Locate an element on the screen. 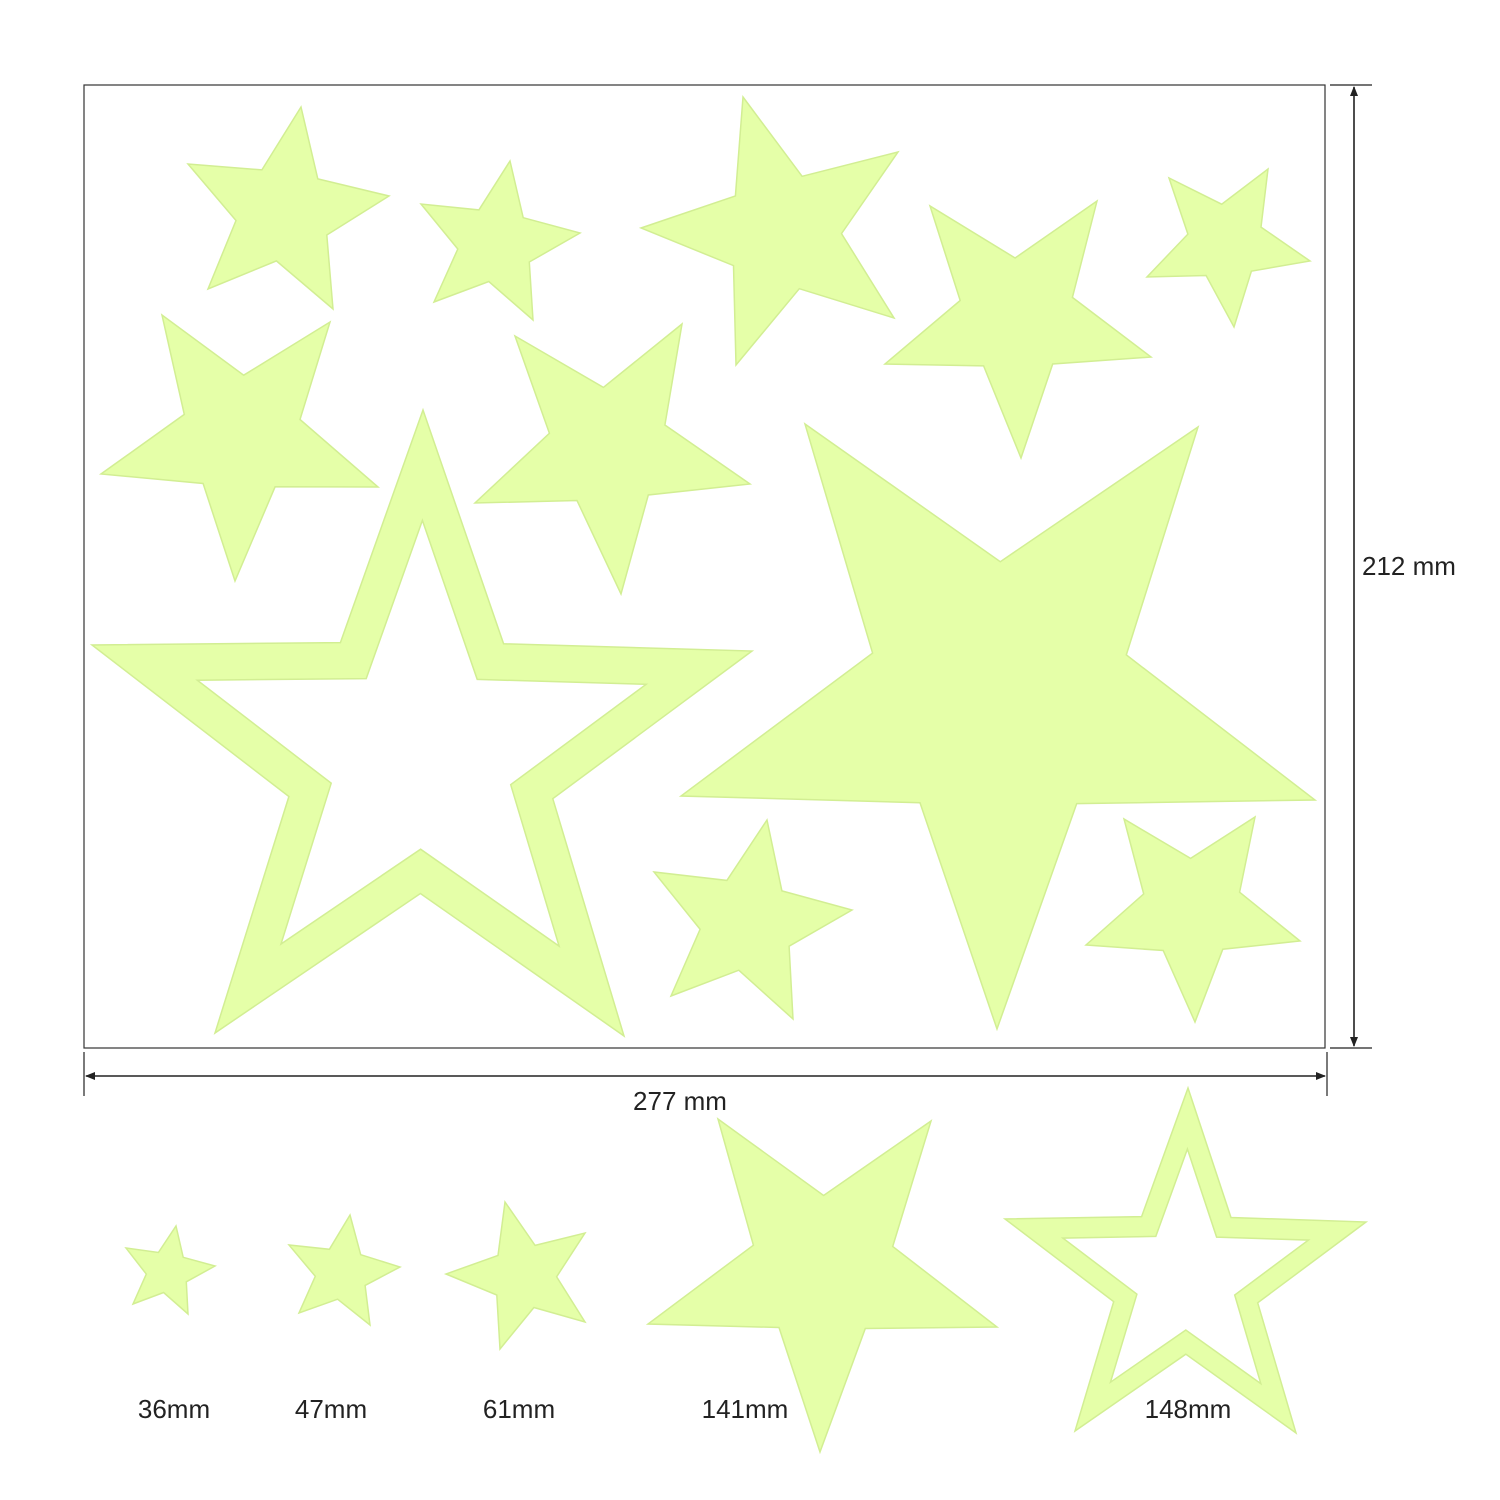 The height and width of the screenshot is (1500, 1500). width-dimension-label: 277 mm is located at coordinates (680, 1101).